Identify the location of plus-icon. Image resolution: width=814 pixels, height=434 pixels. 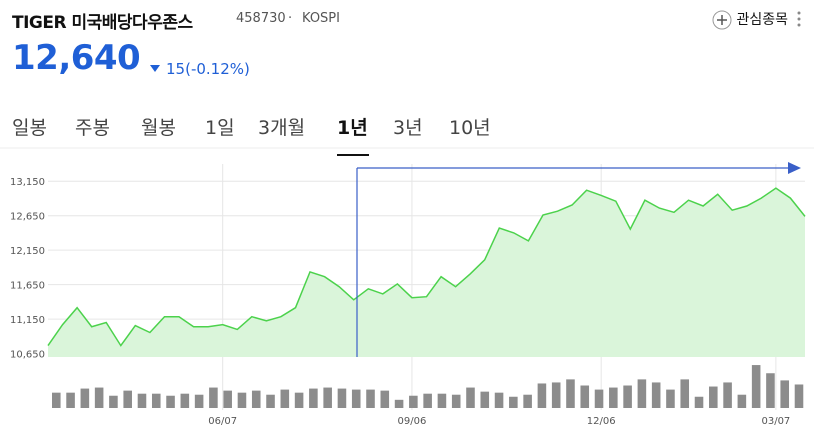
(722, 20).